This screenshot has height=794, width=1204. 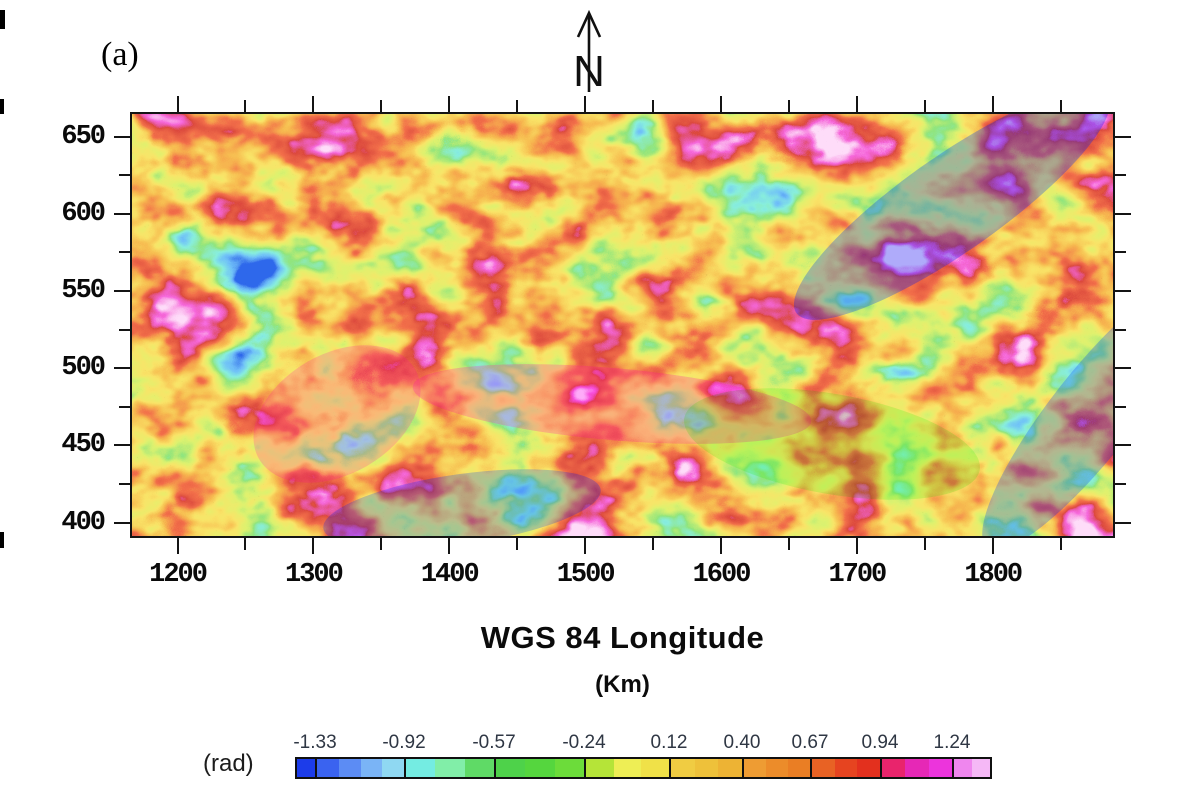 I want to click on x-tick-label: 1800, so click(x=993, y=575).